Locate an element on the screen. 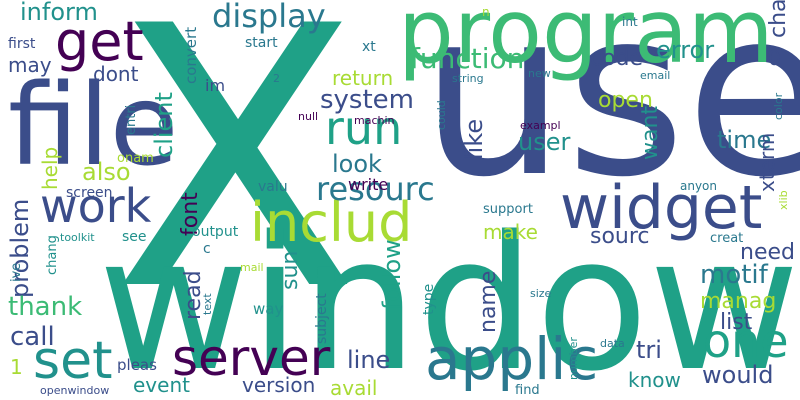 The image size is (800, 400). word-output: output is located at coordinates (215, 232).